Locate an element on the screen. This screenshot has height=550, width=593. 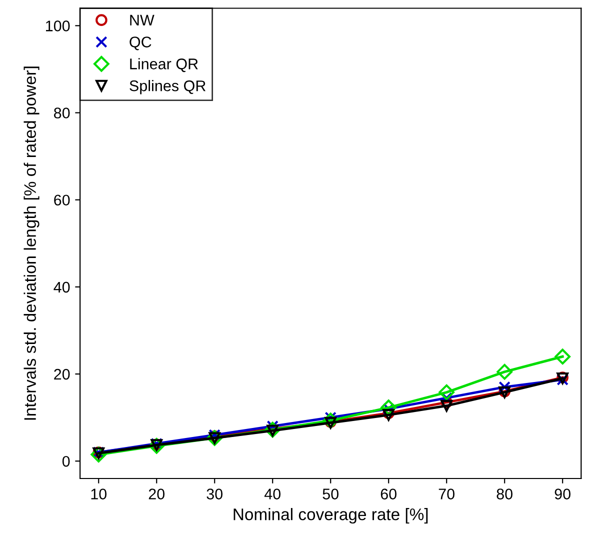
y-tick-label: 80 is located at coordinates (62, 113).